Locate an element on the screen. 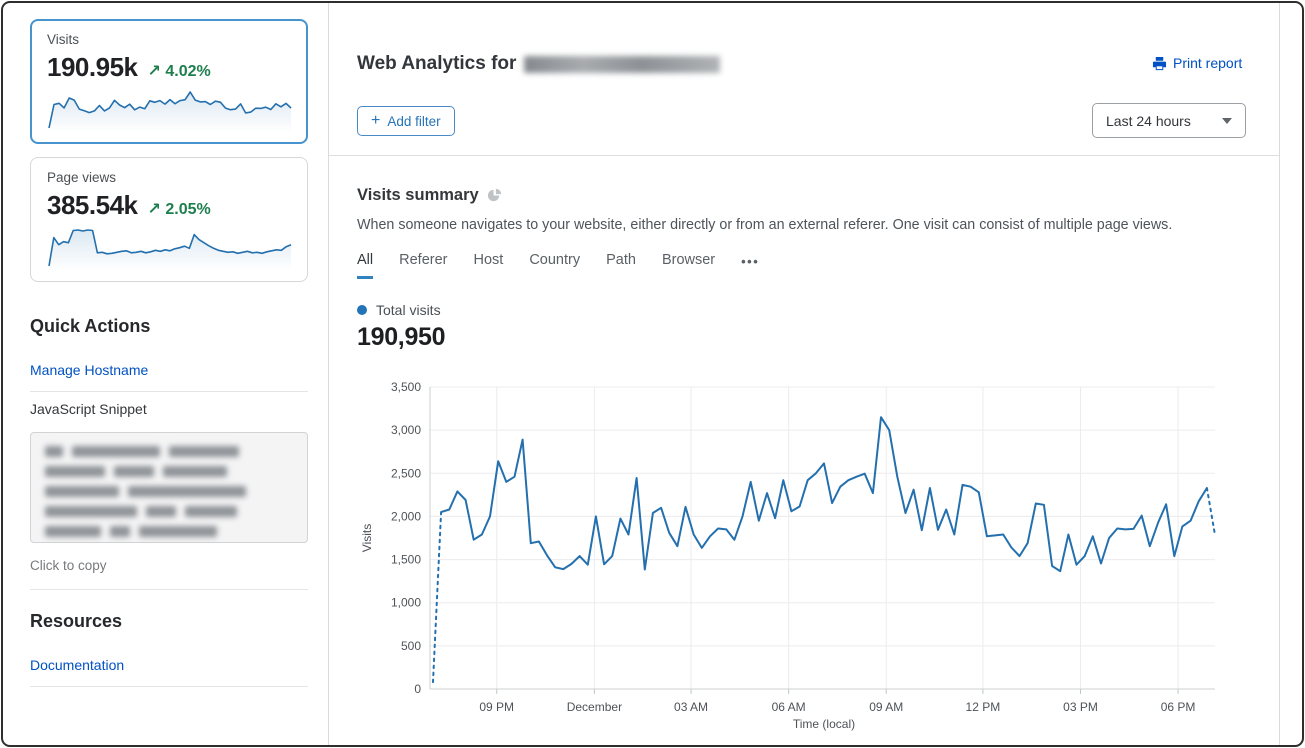 The width and height of the screenshot is (1305, 748). svg-text: 12 PM is located at coordinates (983, 707).